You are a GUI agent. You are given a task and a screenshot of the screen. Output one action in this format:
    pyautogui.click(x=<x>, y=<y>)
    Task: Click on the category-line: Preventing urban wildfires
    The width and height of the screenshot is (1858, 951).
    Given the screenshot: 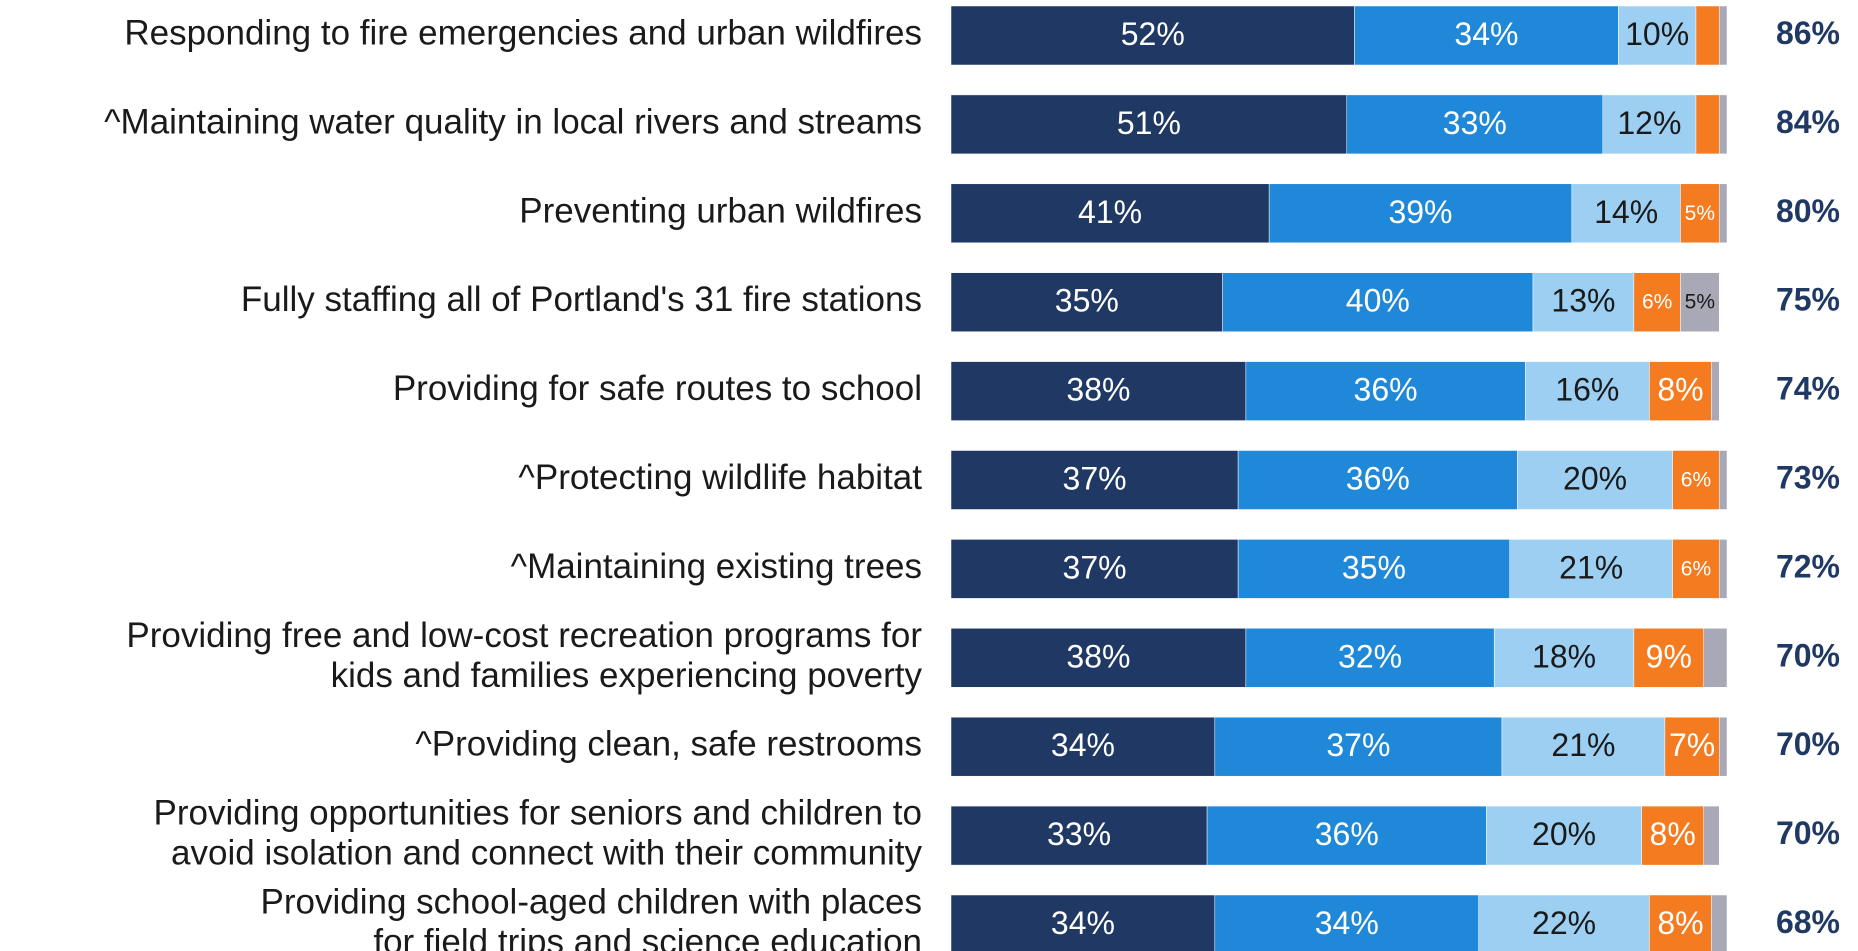 What is the action you would take?
    pyautogui.click(x=720, y=211)
    